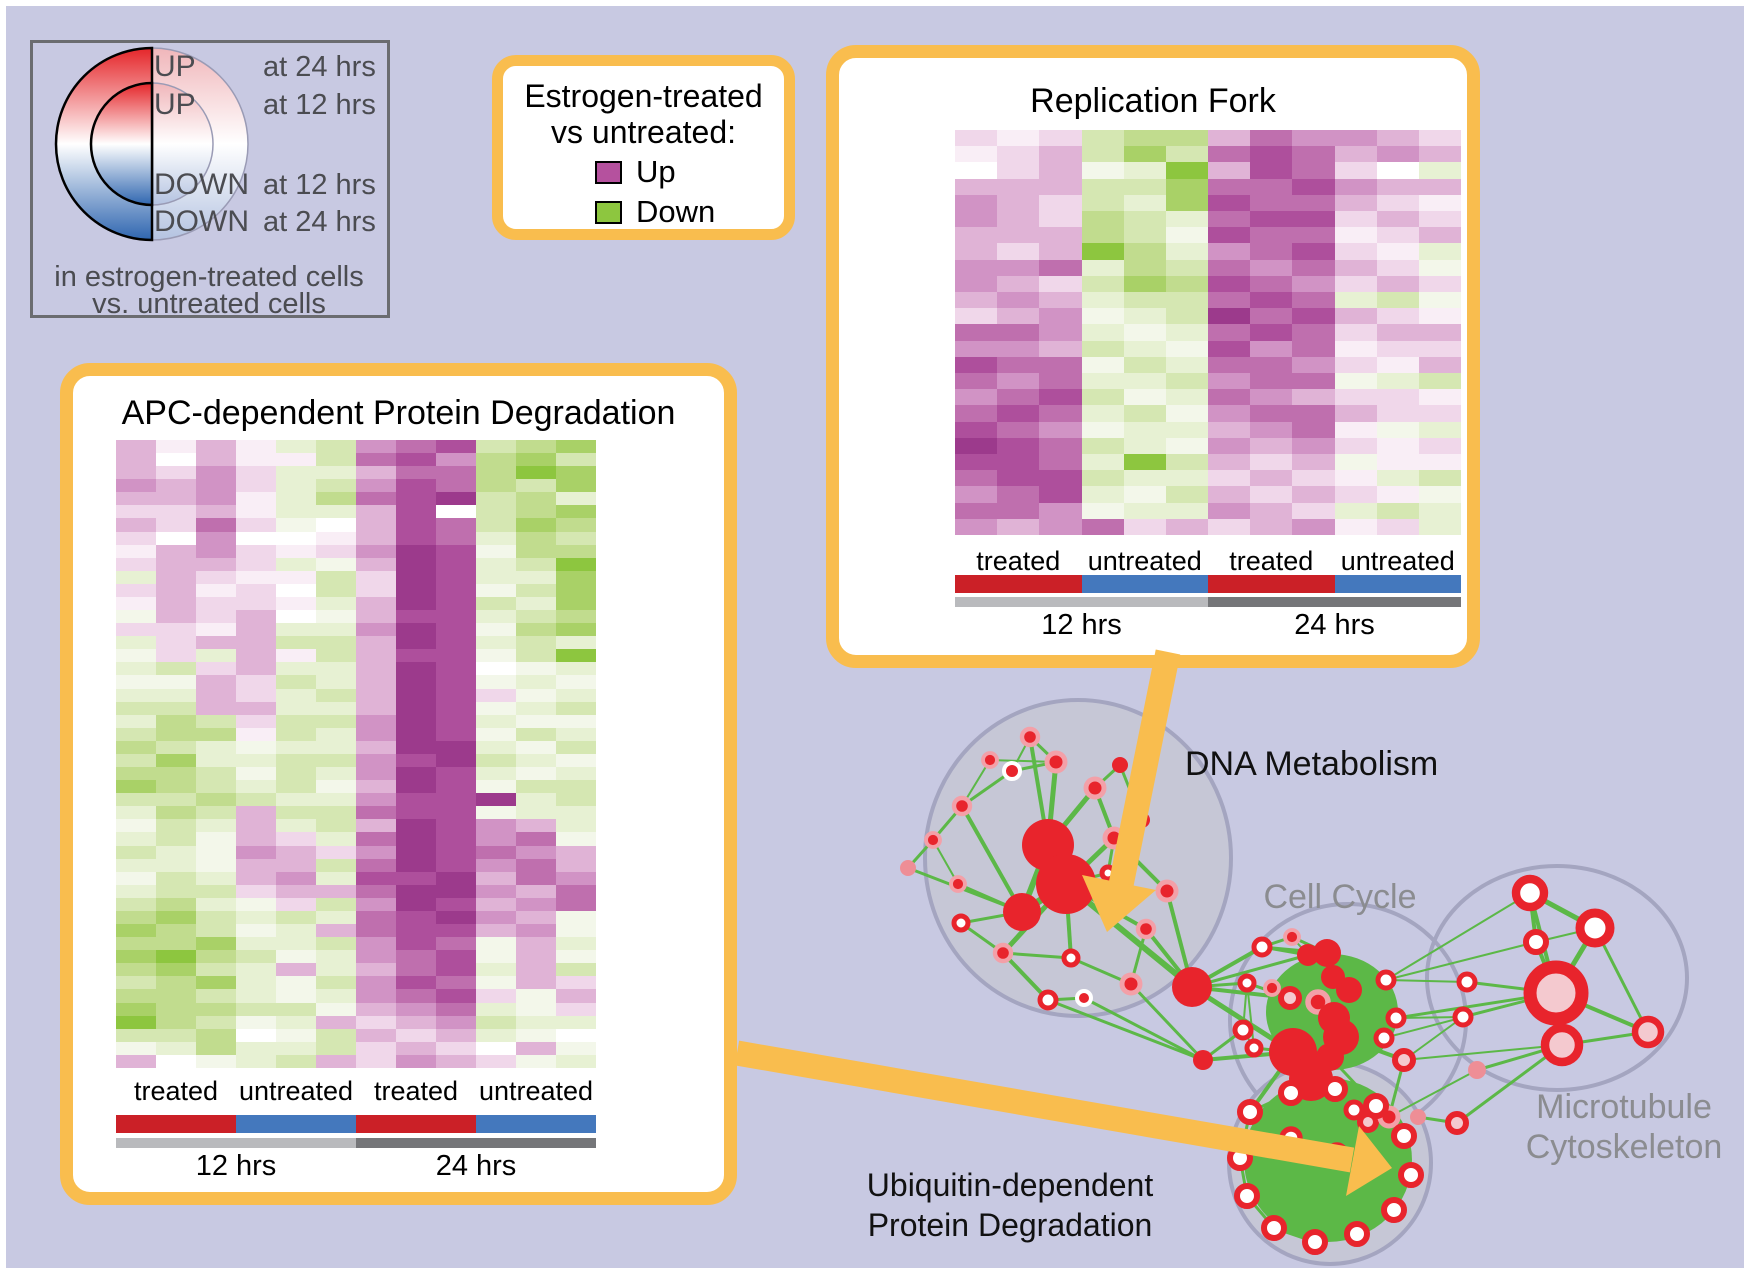  Describe the element at coordinates (416, 1091) in the screenshot. I see `group-label: treated` at that location.